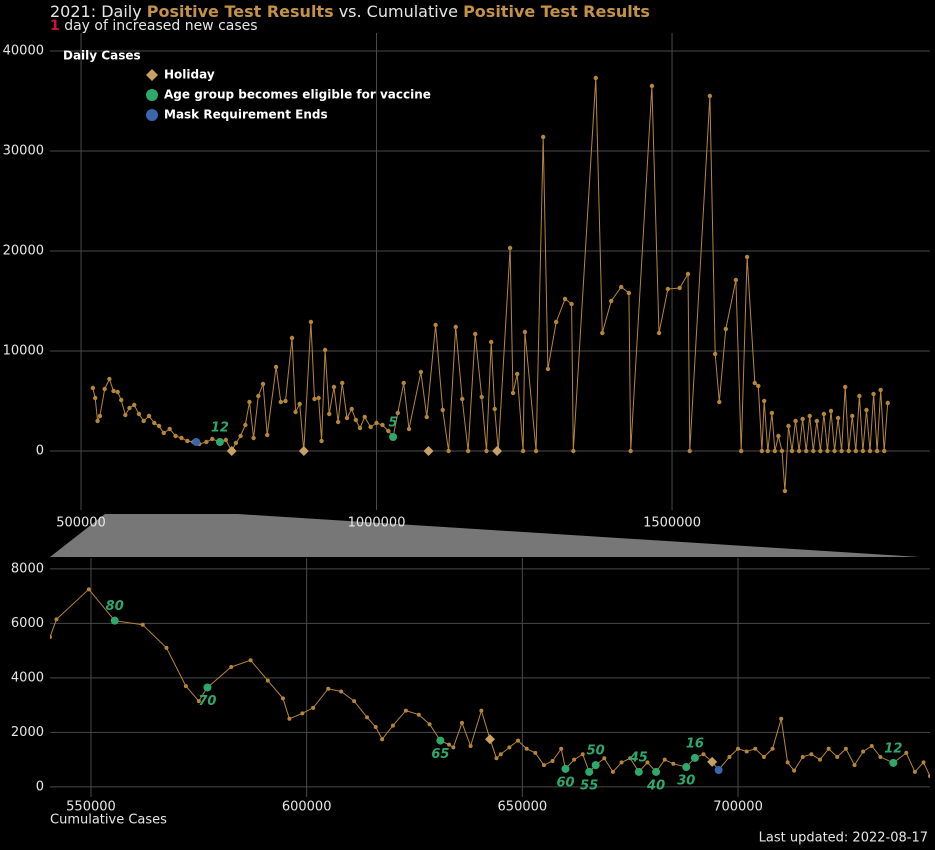 The image size is (935, 850). Describe the element at coordinates (596, 751) in the screenshot. I see `event-label: 50` at that location.